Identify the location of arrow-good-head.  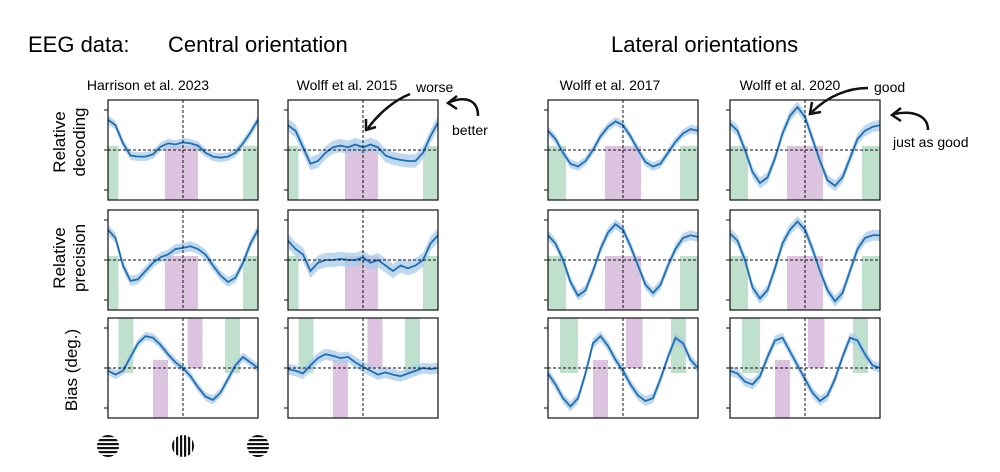
(815, 108).